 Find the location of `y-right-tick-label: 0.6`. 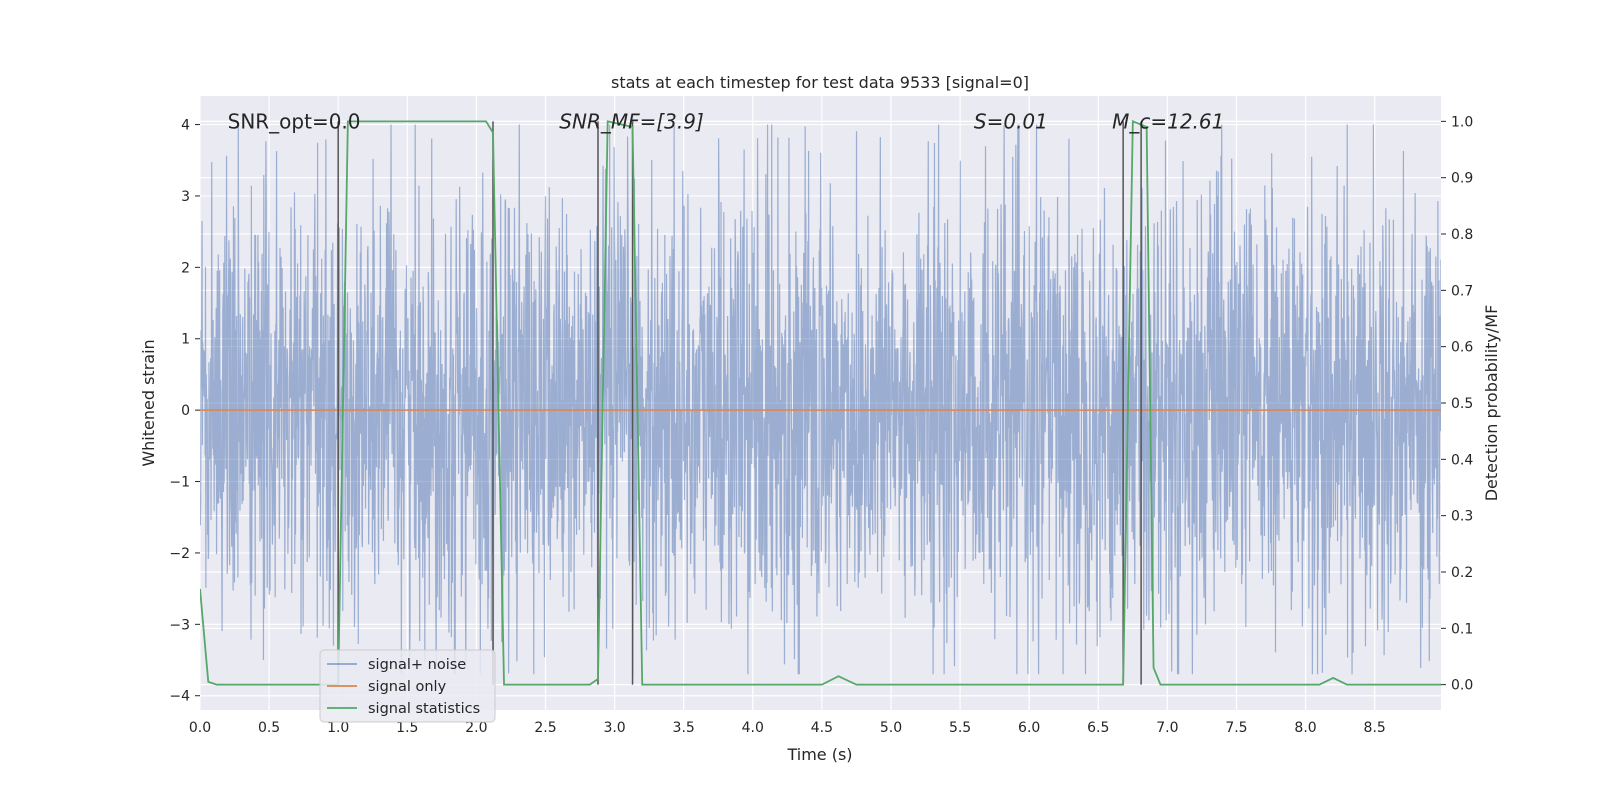

y-right-tick-label: 0.6 is located at coordinates (1462, 348).